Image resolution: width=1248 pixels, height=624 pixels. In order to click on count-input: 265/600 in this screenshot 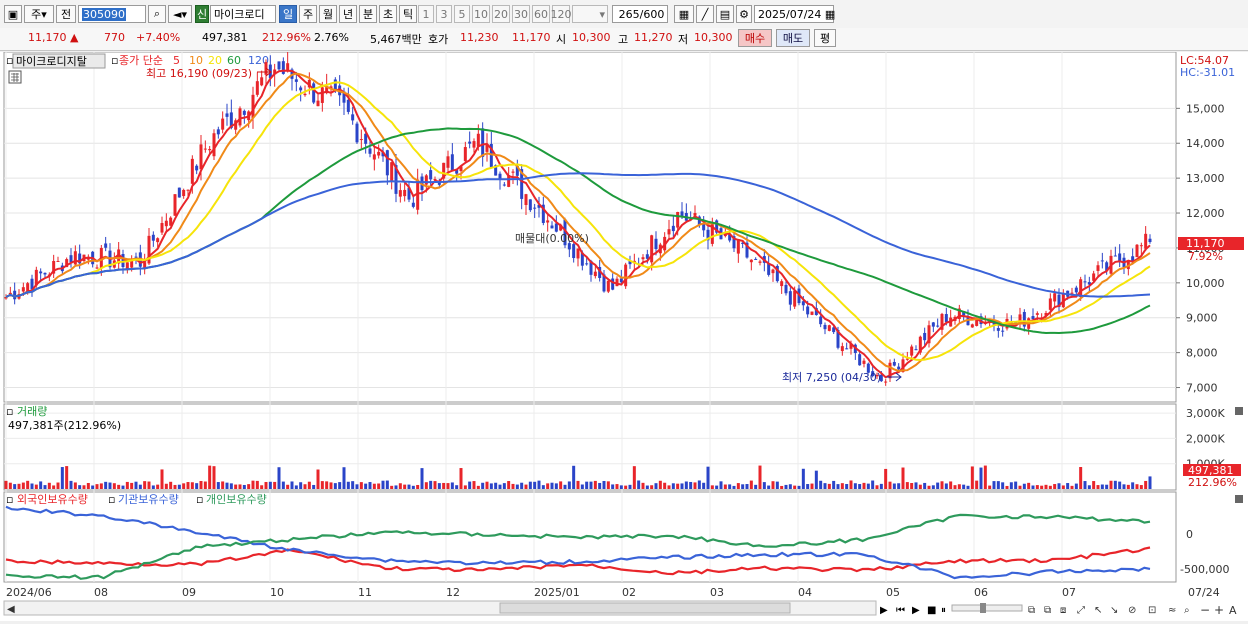, I will do `click(640, 14)`.